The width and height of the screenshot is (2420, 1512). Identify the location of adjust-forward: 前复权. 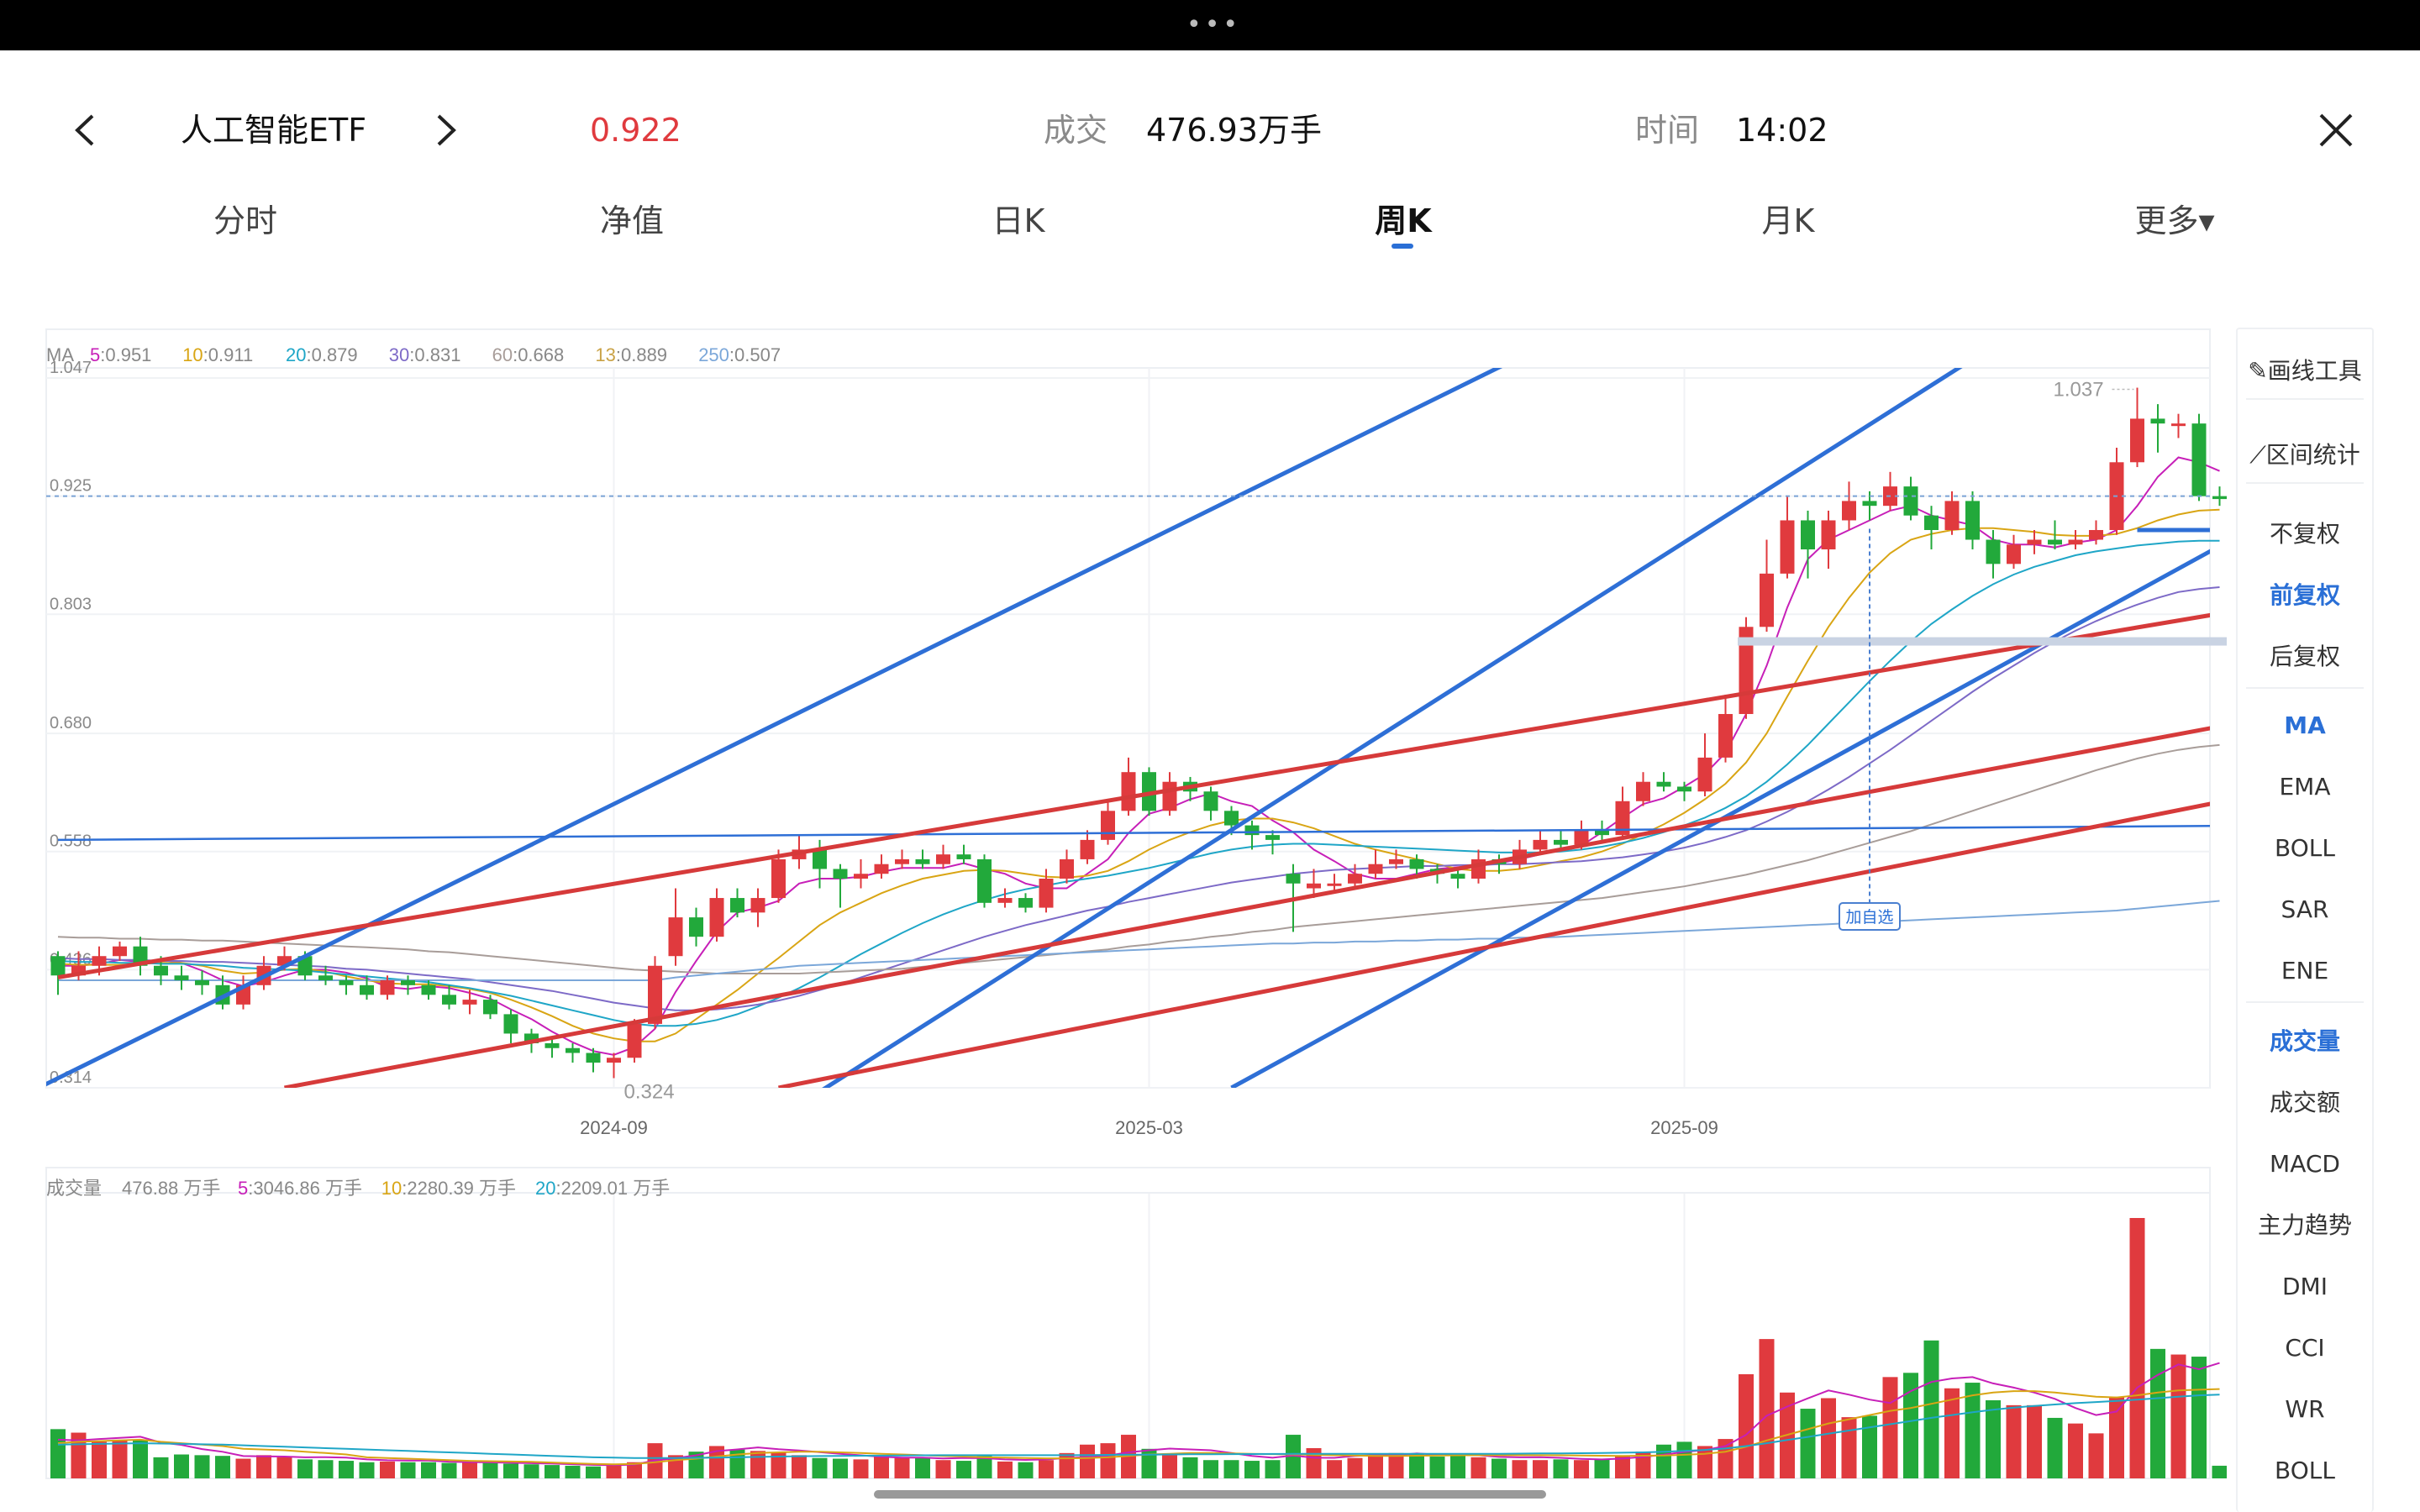
(2304, 595).